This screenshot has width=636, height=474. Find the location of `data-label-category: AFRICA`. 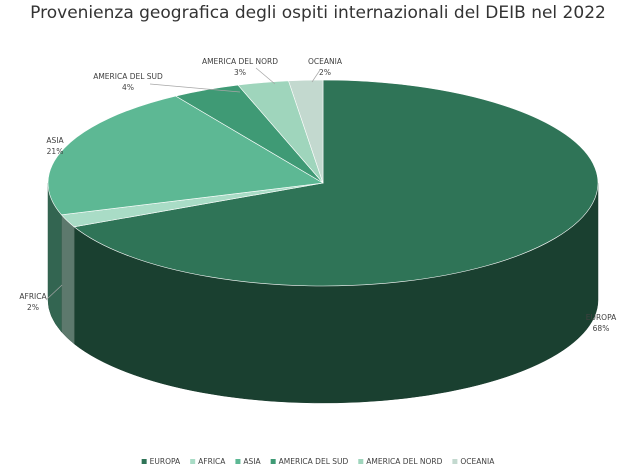

data-label-category: AFRICA is located at coordinates (33, 296).